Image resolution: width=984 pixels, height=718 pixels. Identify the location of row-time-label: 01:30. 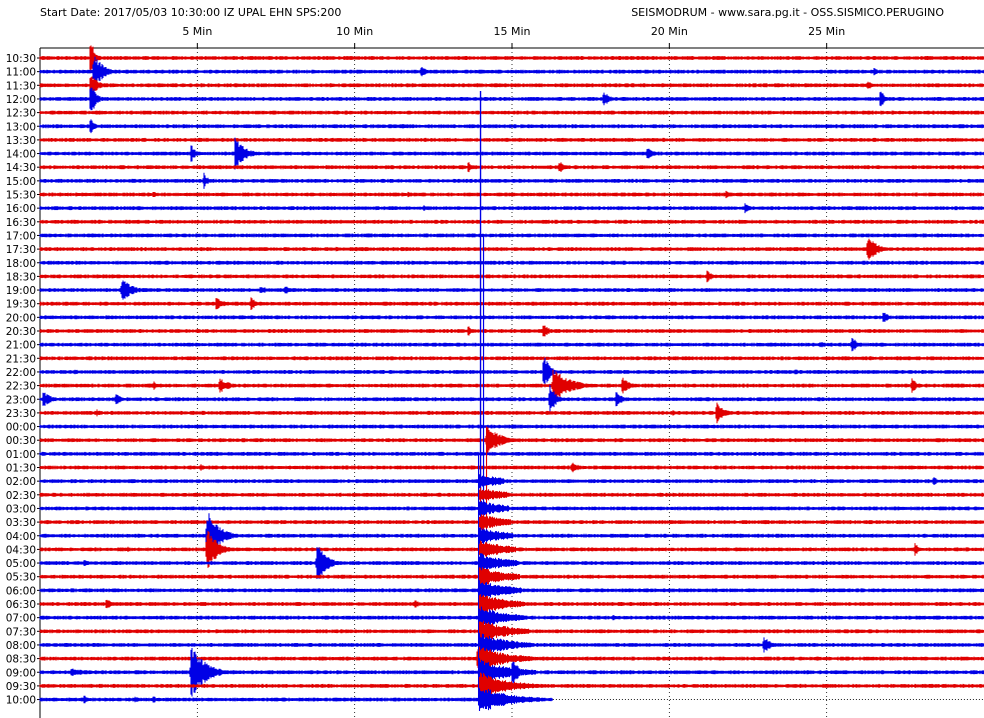
(21, 469).